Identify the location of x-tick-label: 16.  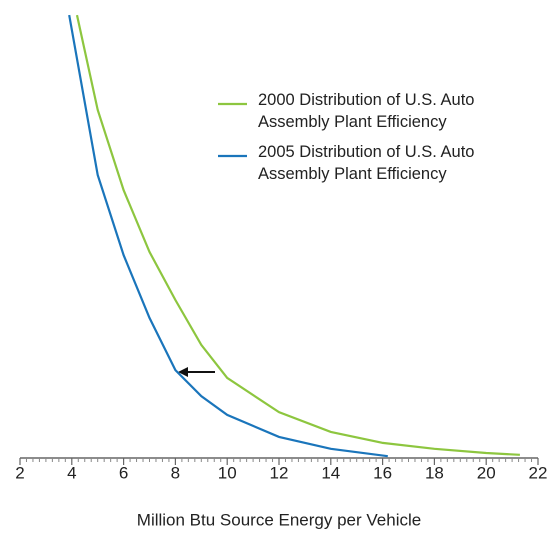
(382, 472).